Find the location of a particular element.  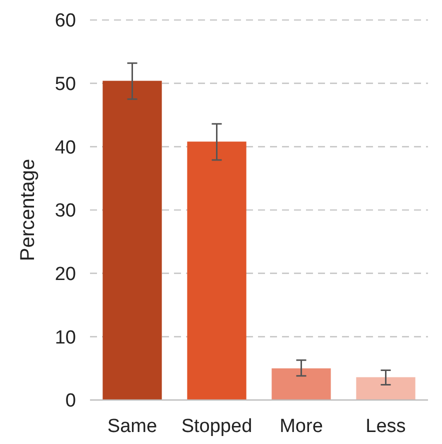

y-tick-label: 20 is located at coordinates (65, 274).